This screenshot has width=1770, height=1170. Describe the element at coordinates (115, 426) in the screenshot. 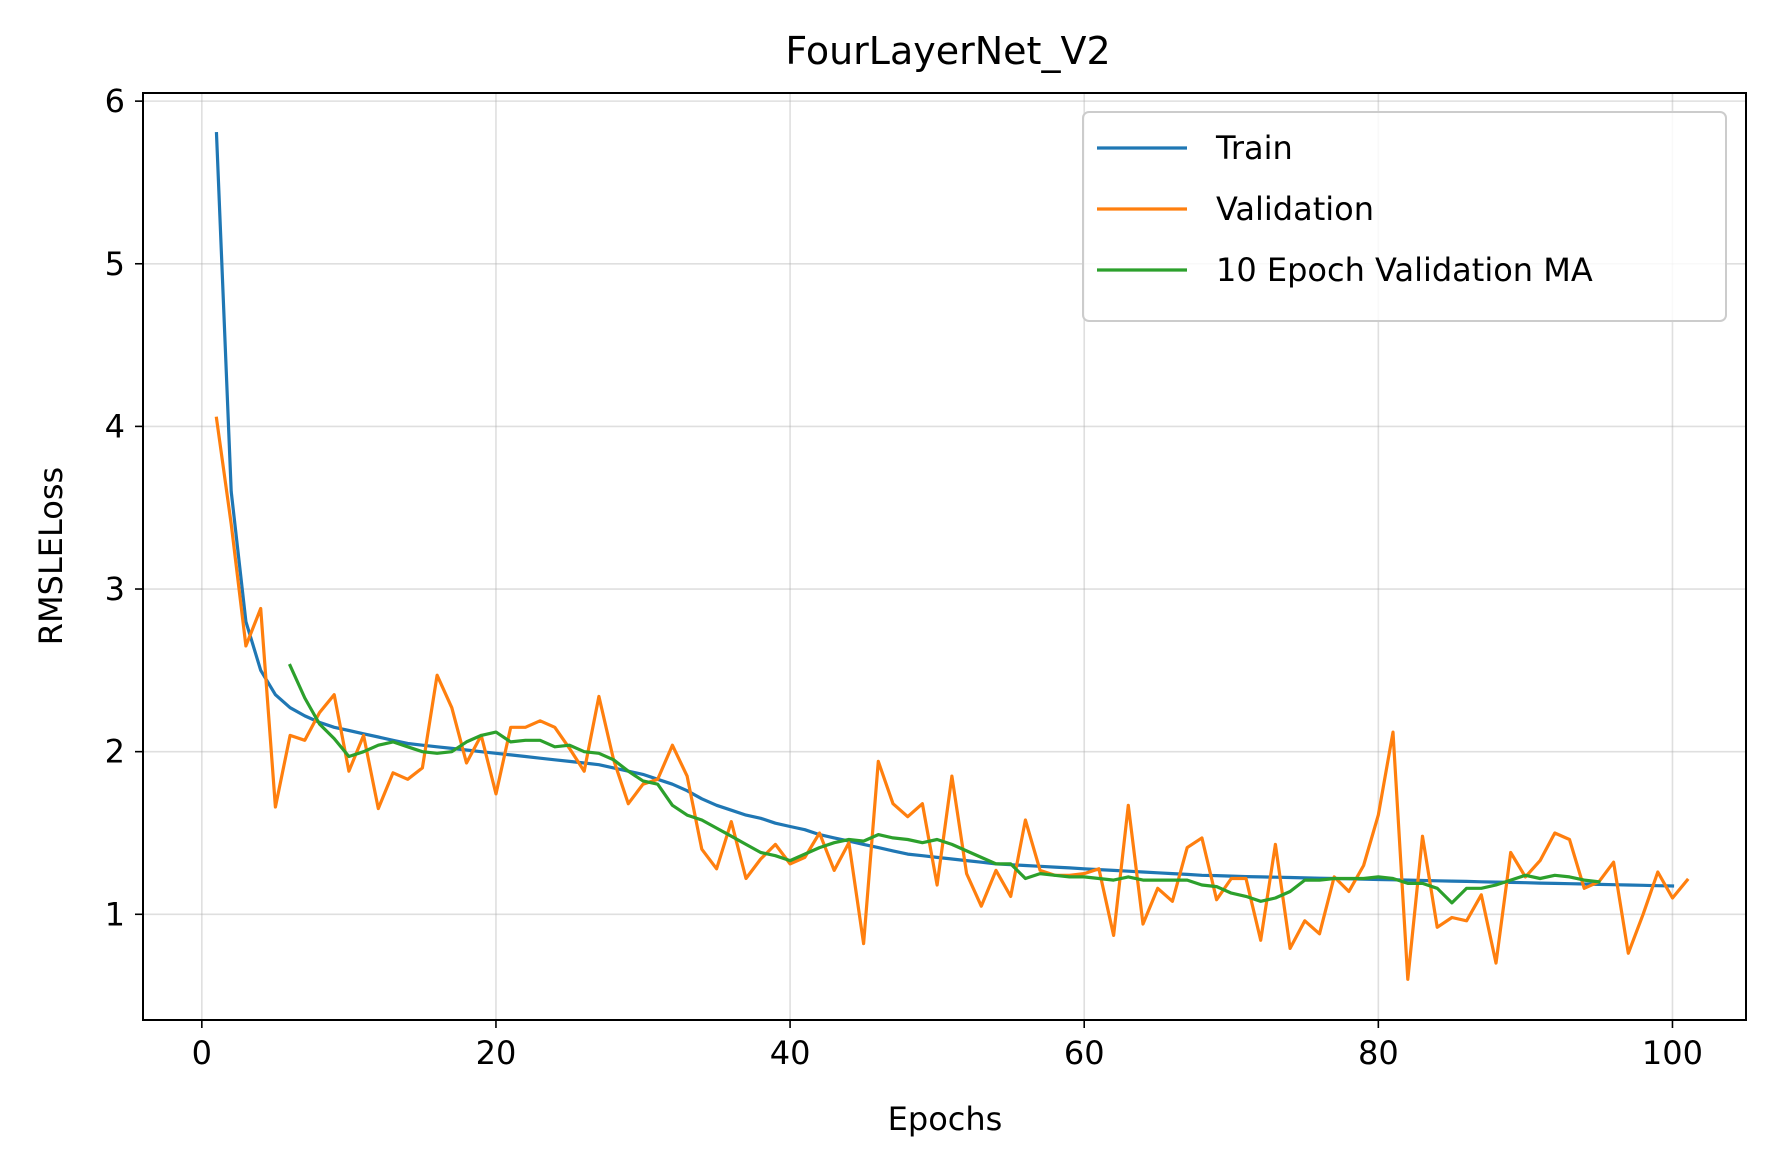

I see `y-tick-label: 4` at that location.